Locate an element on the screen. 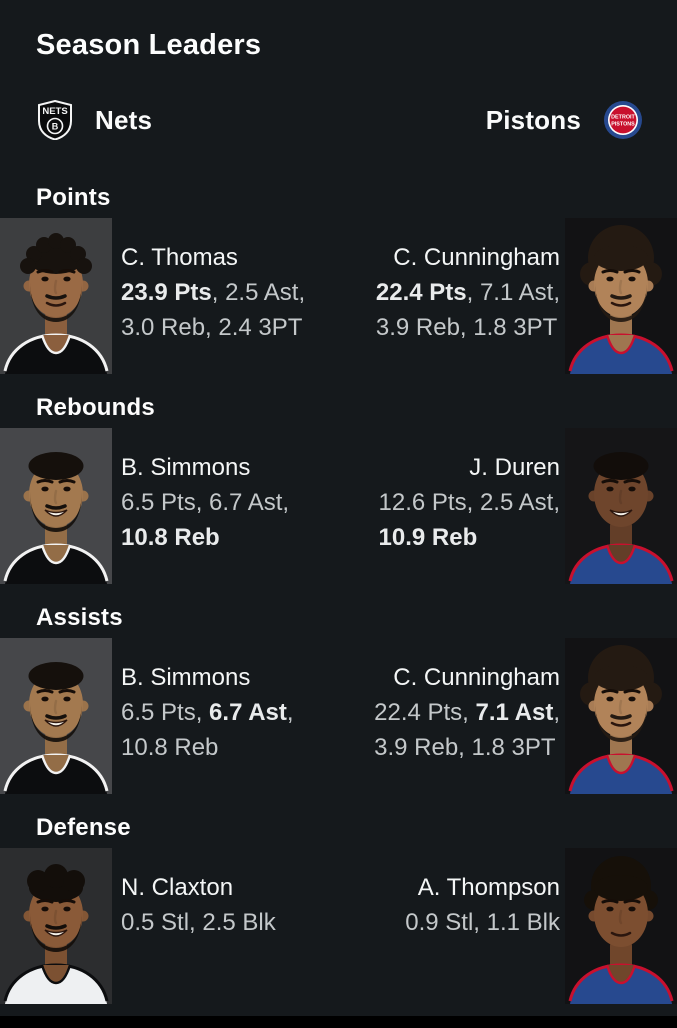 The width and height of the screenshot is (677, 1028). svg-text: DETROIT is located at coordinates (623, 118).